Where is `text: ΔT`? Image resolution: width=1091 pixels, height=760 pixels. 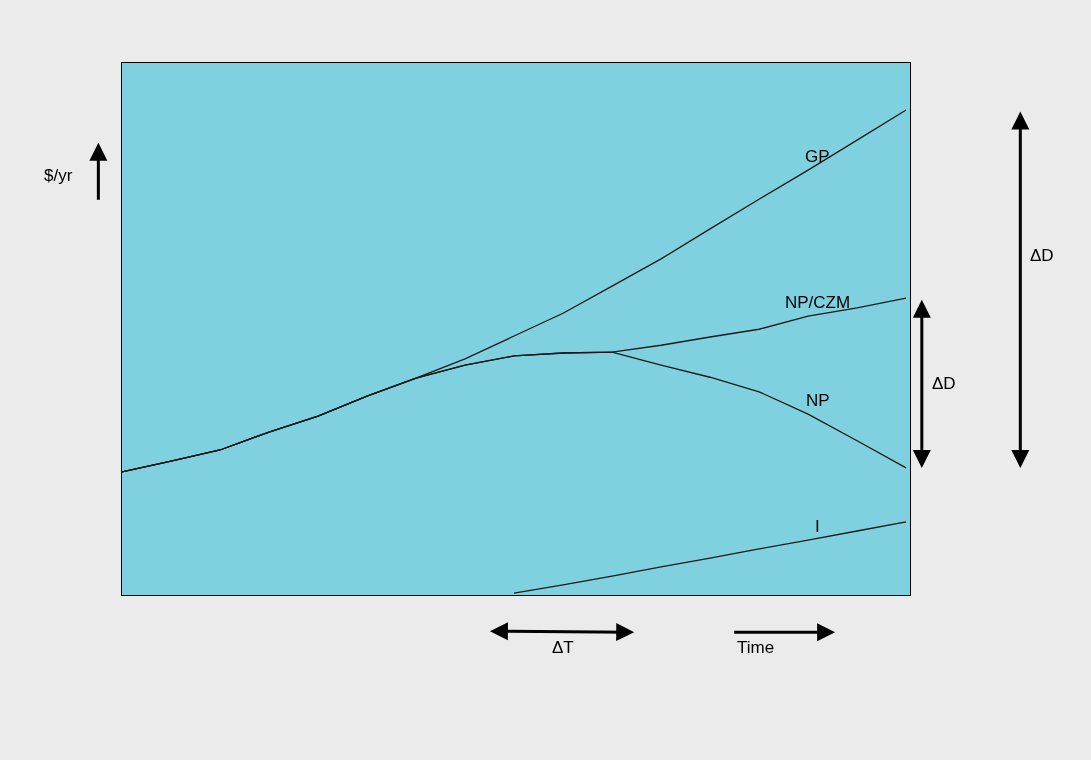 text: ΔT is located at coordinates (563, 647).